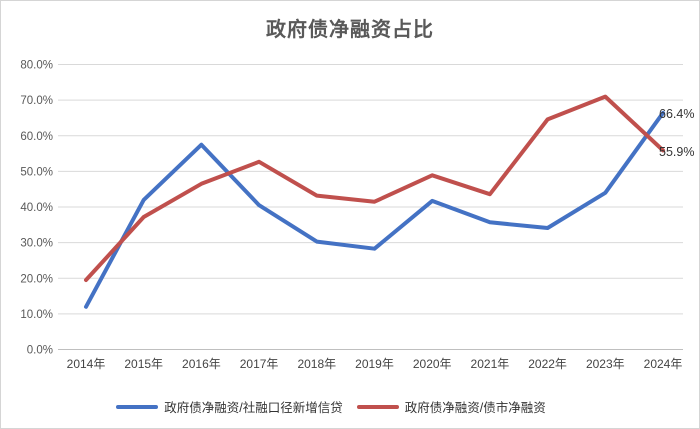 The width and height of the screenshot is (700, 429). Describe the element at coordinates (605, 364) in the screenshot. I see `svg-text: 2023年` at that location.